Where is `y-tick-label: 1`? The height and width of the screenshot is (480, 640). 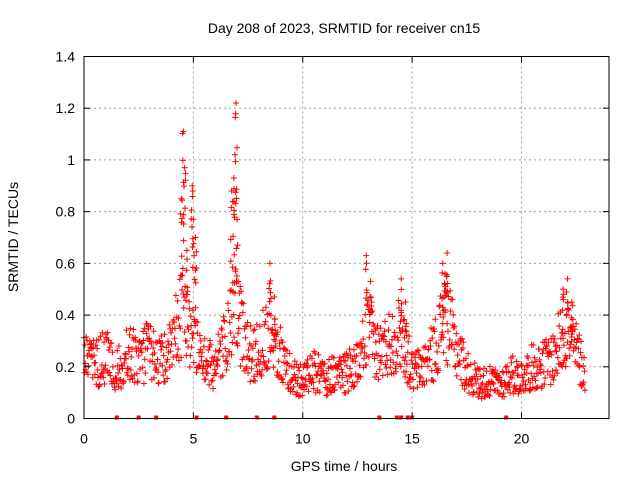
y-tick-label: 1 is located at coordinates (71, 160).